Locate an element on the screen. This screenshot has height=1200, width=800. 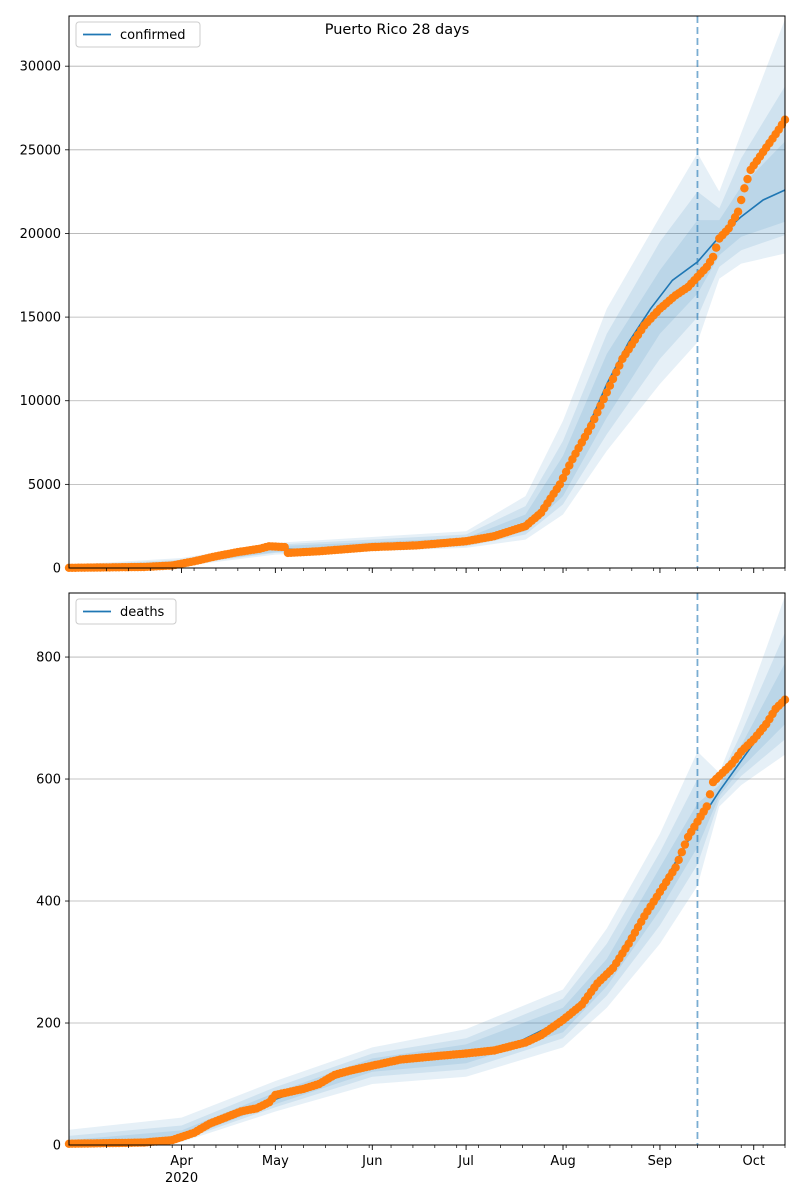
chart-title: Puerto Rico 28 days is located at coordinates (397, 30).